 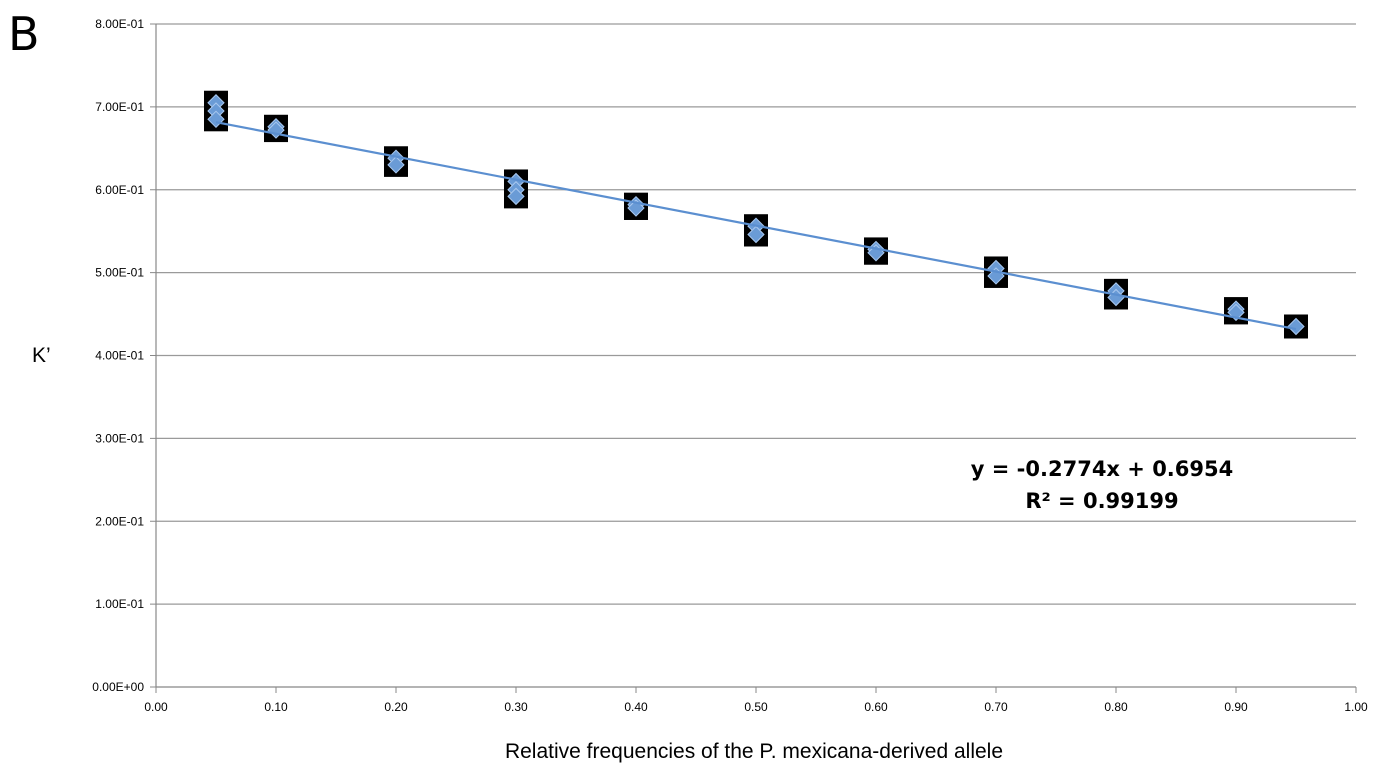 I want to click on x-tick-label: 0.70, so click(x=996, y=707).